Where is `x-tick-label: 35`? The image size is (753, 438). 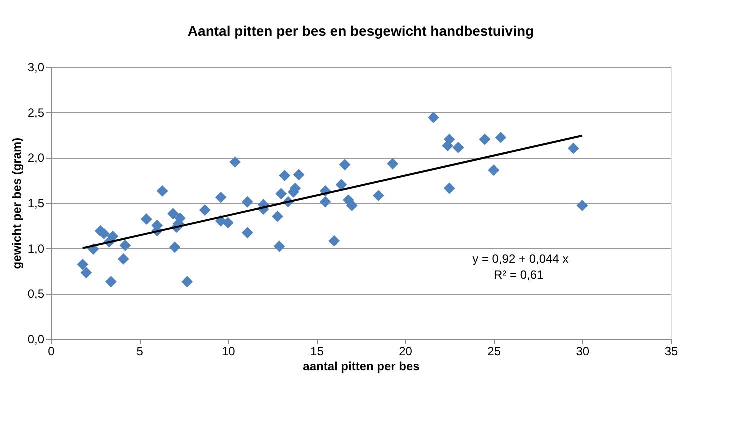 x-tick-label: 35 is located at coordinates (671, 351).